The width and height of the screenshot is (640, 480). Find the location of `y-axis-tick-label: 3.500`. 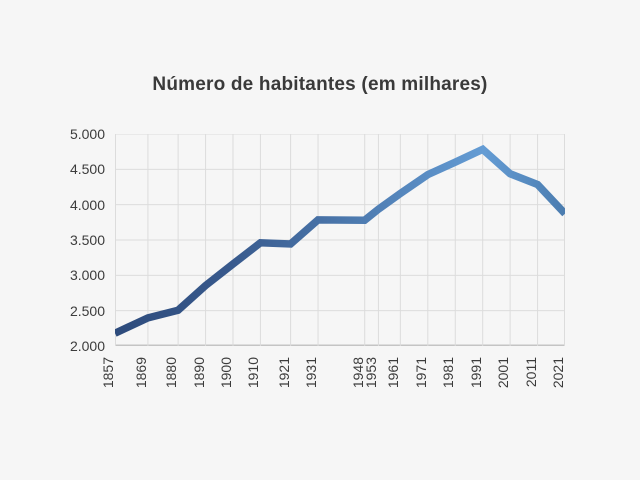

y-axis-tick-label: 3.500 is located at coordinates (87, 240).